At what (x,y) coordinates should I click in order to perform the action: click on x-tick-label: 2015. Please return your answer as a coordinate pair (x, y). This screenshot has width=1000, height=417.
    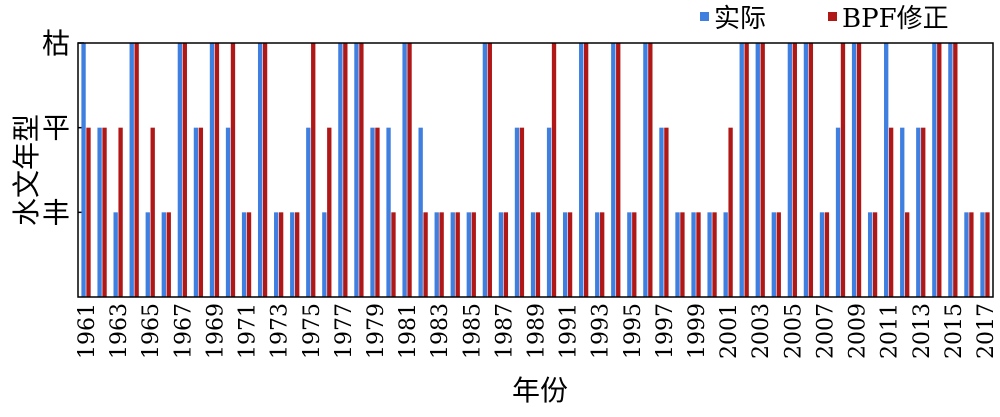
    Looking at the image, I should click on (954, 331).